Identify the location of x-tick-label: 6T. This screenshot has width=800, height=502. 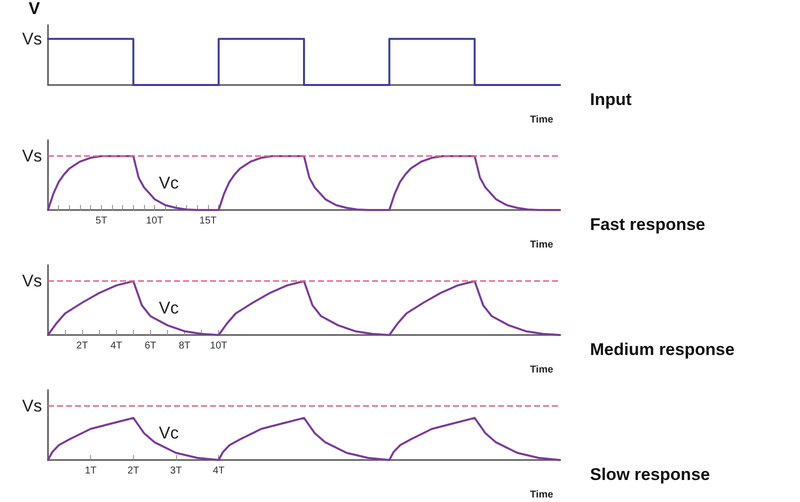
(150, 346).